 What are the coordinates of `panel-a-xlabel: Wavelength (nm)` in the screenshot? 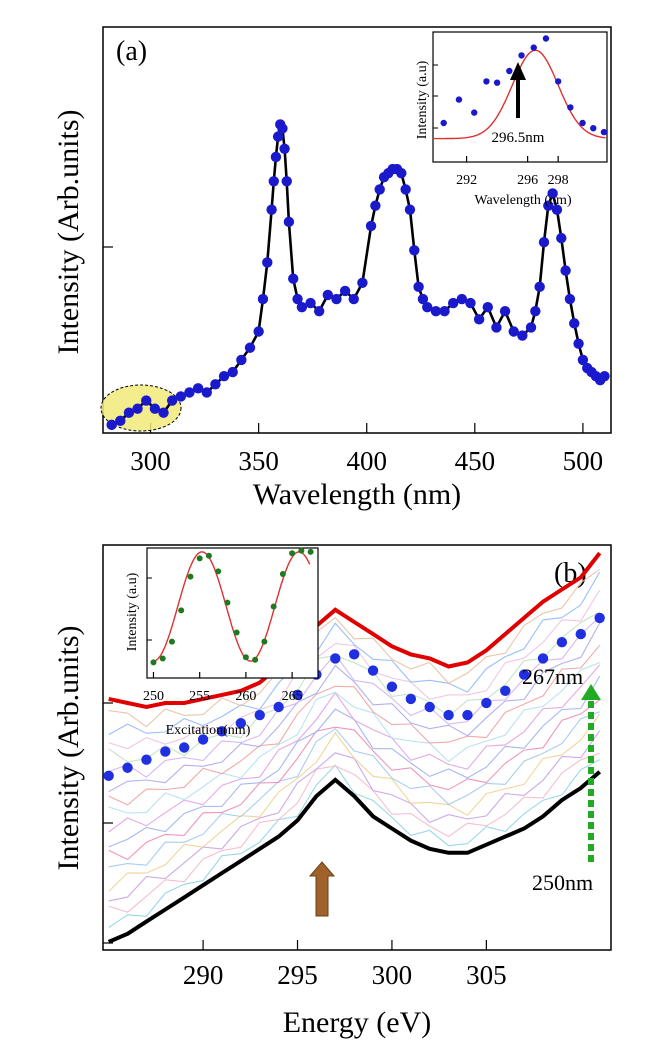 It's located at (357, 494).